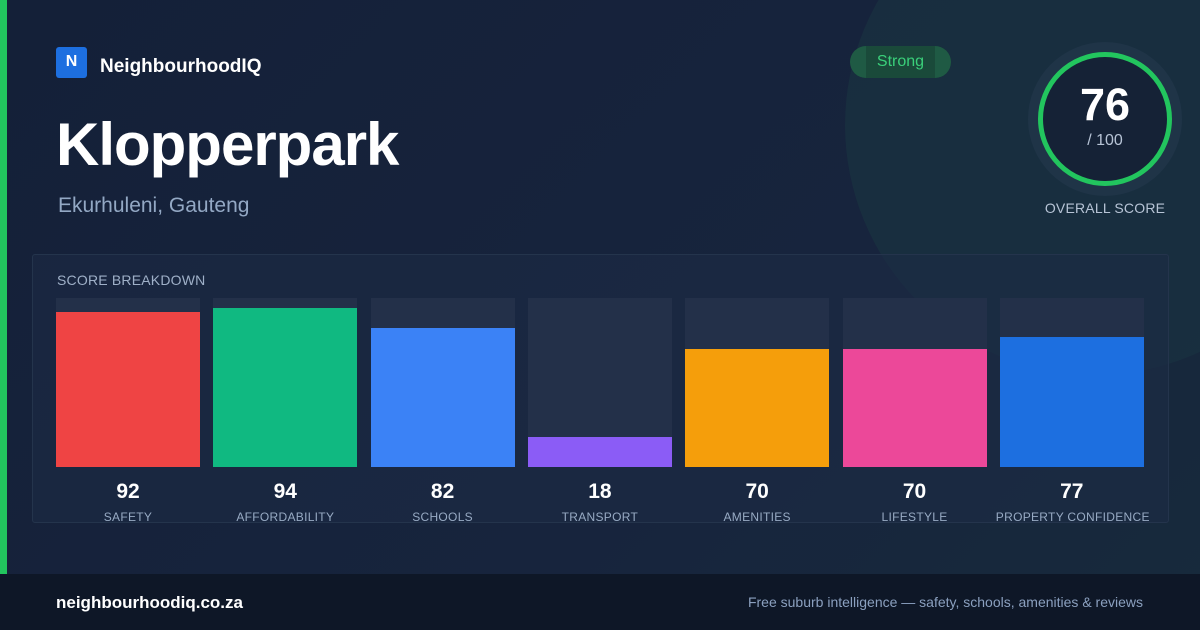 The width and height of the screenshot is (1200, 630). I want to click on bar-value: 92, so click(128, 491).